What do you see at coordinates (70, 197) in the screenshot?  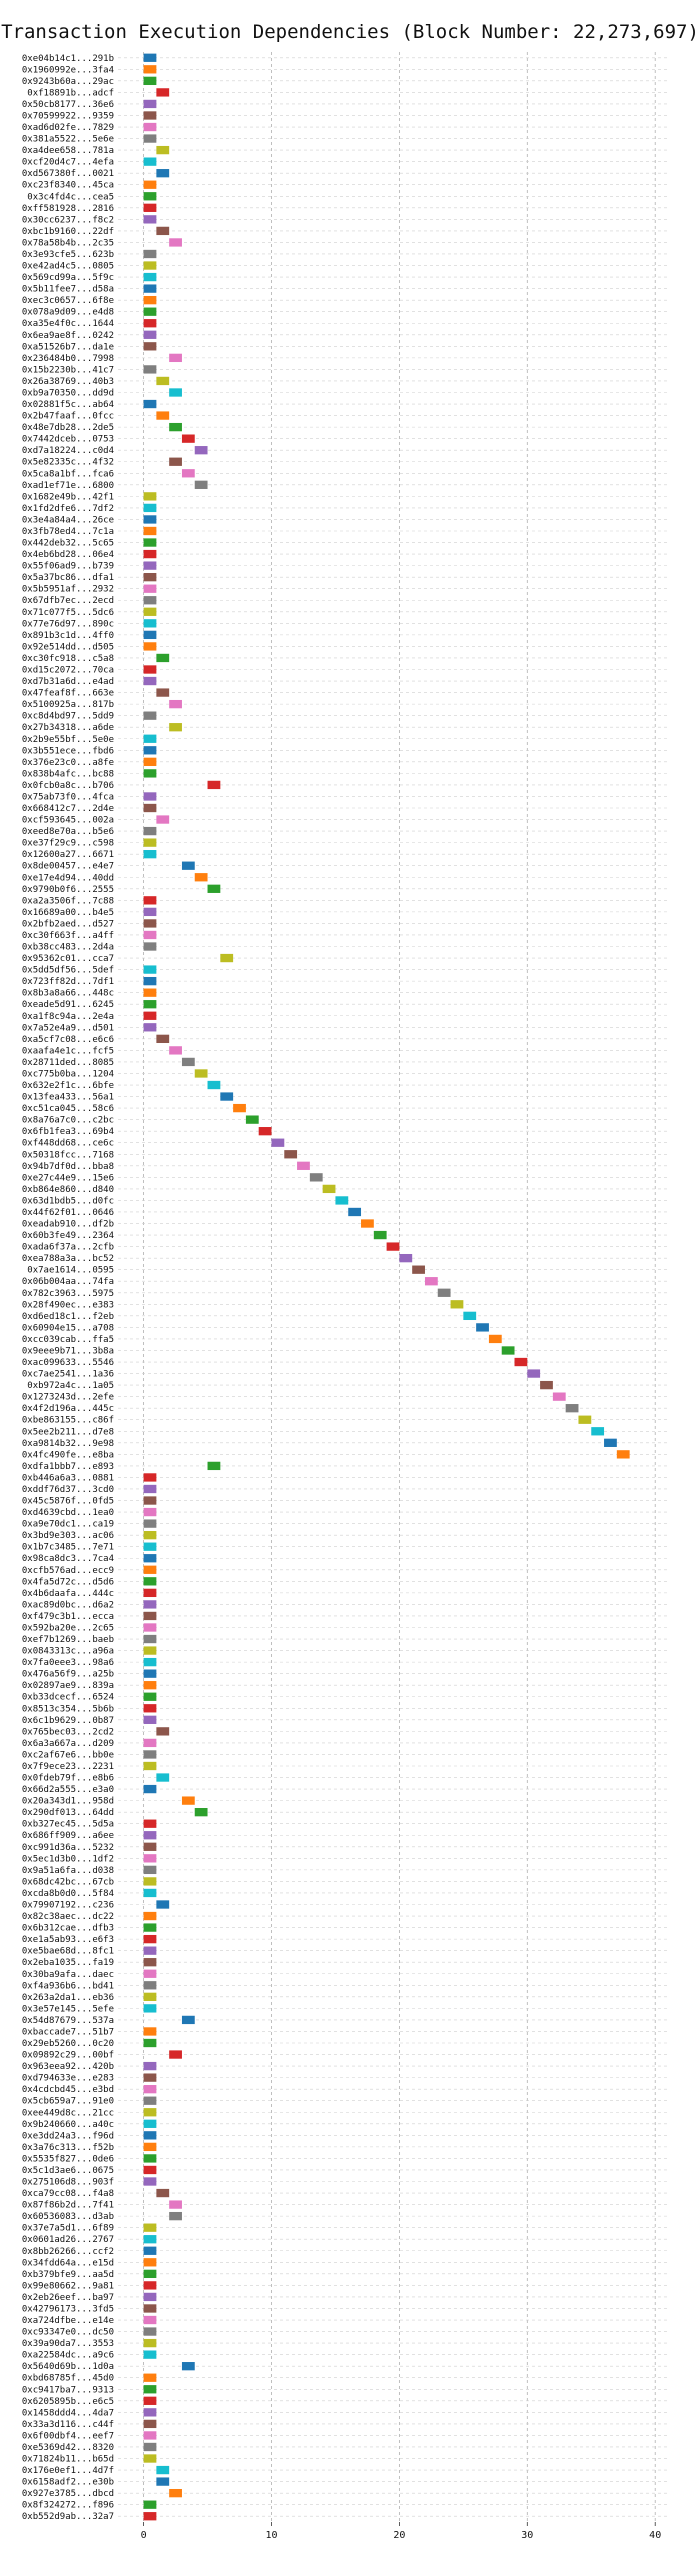 I see `tx-label: 0x3c4fd4c...cea5` at bounding box center [70, 197].